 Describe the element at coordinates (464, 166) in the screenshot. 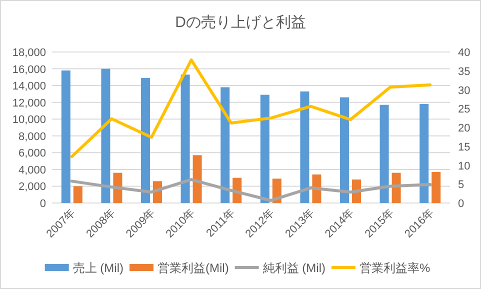

I see `y2-tick-label: 10` at that location.